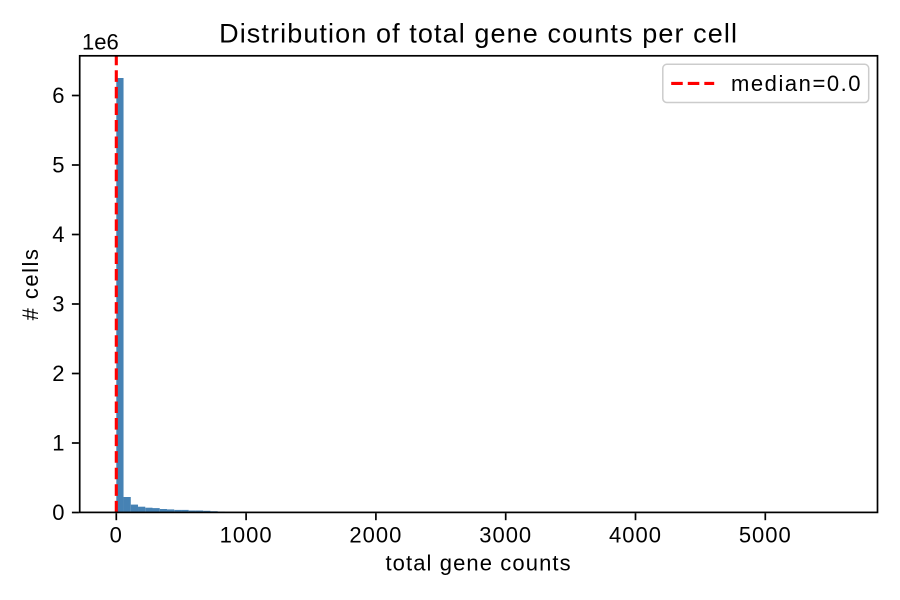  Describe the element at coordinates (100, 42) in the screenshot. I see `svg-text: 1e6` at that location.